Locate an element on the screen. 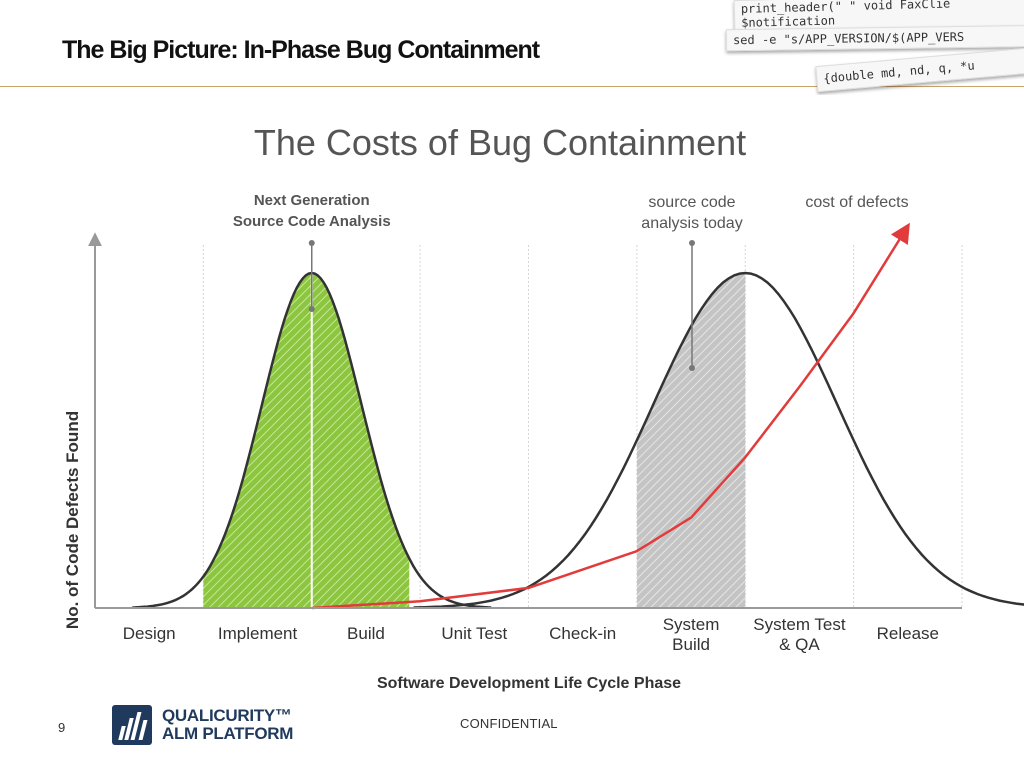 This screenshot has height=768, width=1024. x-tick-label: Unit Test is located at coordinates (474, 633).